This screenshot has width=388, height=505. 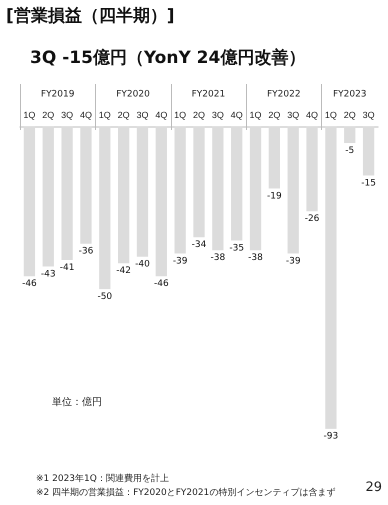 What do you see at coordinates (142, 265) in the screenshot?
I see `data-label: -40` at bounding box center [142, 265].